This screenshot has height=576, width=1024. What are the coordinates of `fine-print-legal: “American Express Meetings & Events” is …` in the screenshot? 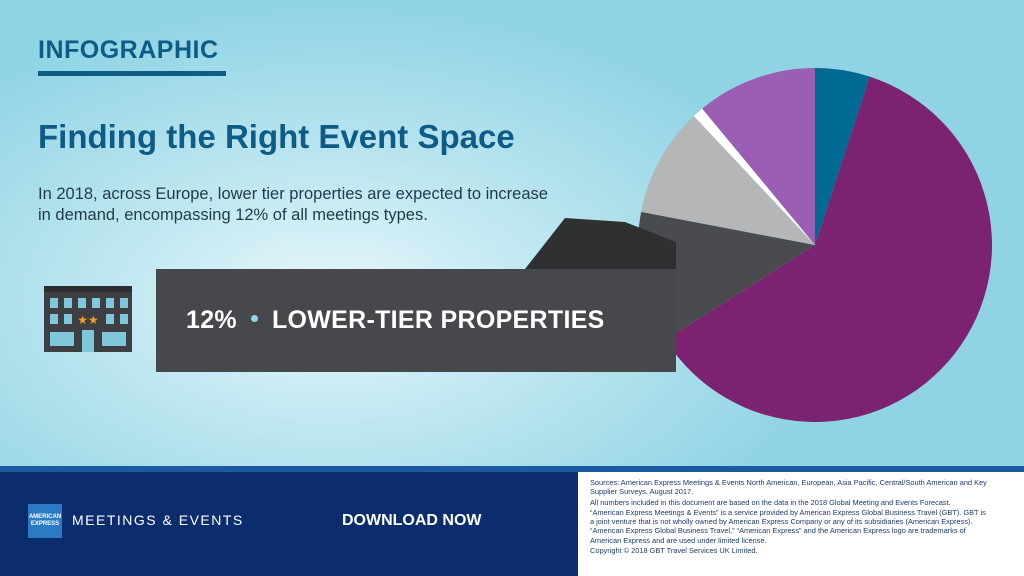 It's located at (788, 526).